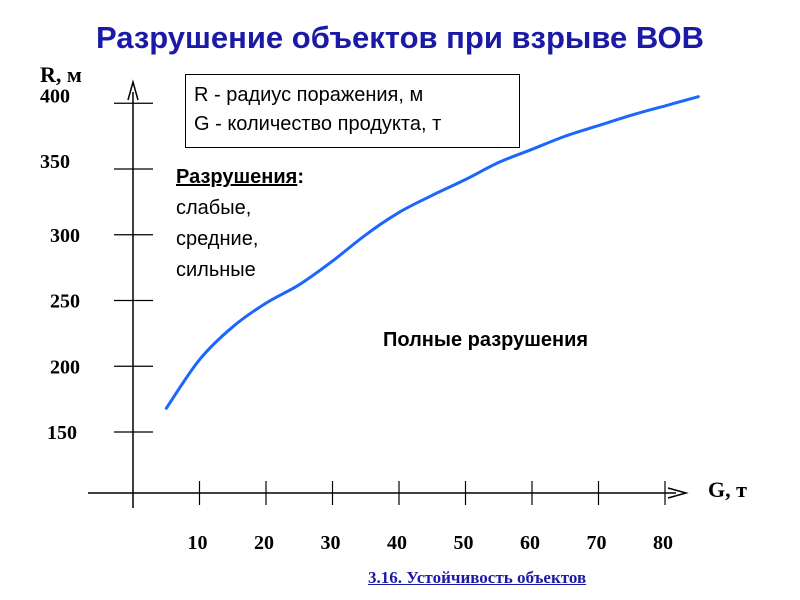 This screenshot has height=600, width=800. I want to click on x-axis-label: G, т, so click(727, 489).